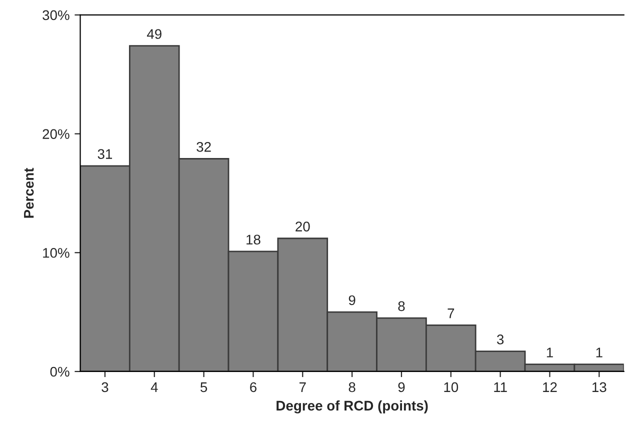 Image resolution: width=627 pixels, height=427 pixels. I want to click on x-tick-label: 11, so click(500, 387).